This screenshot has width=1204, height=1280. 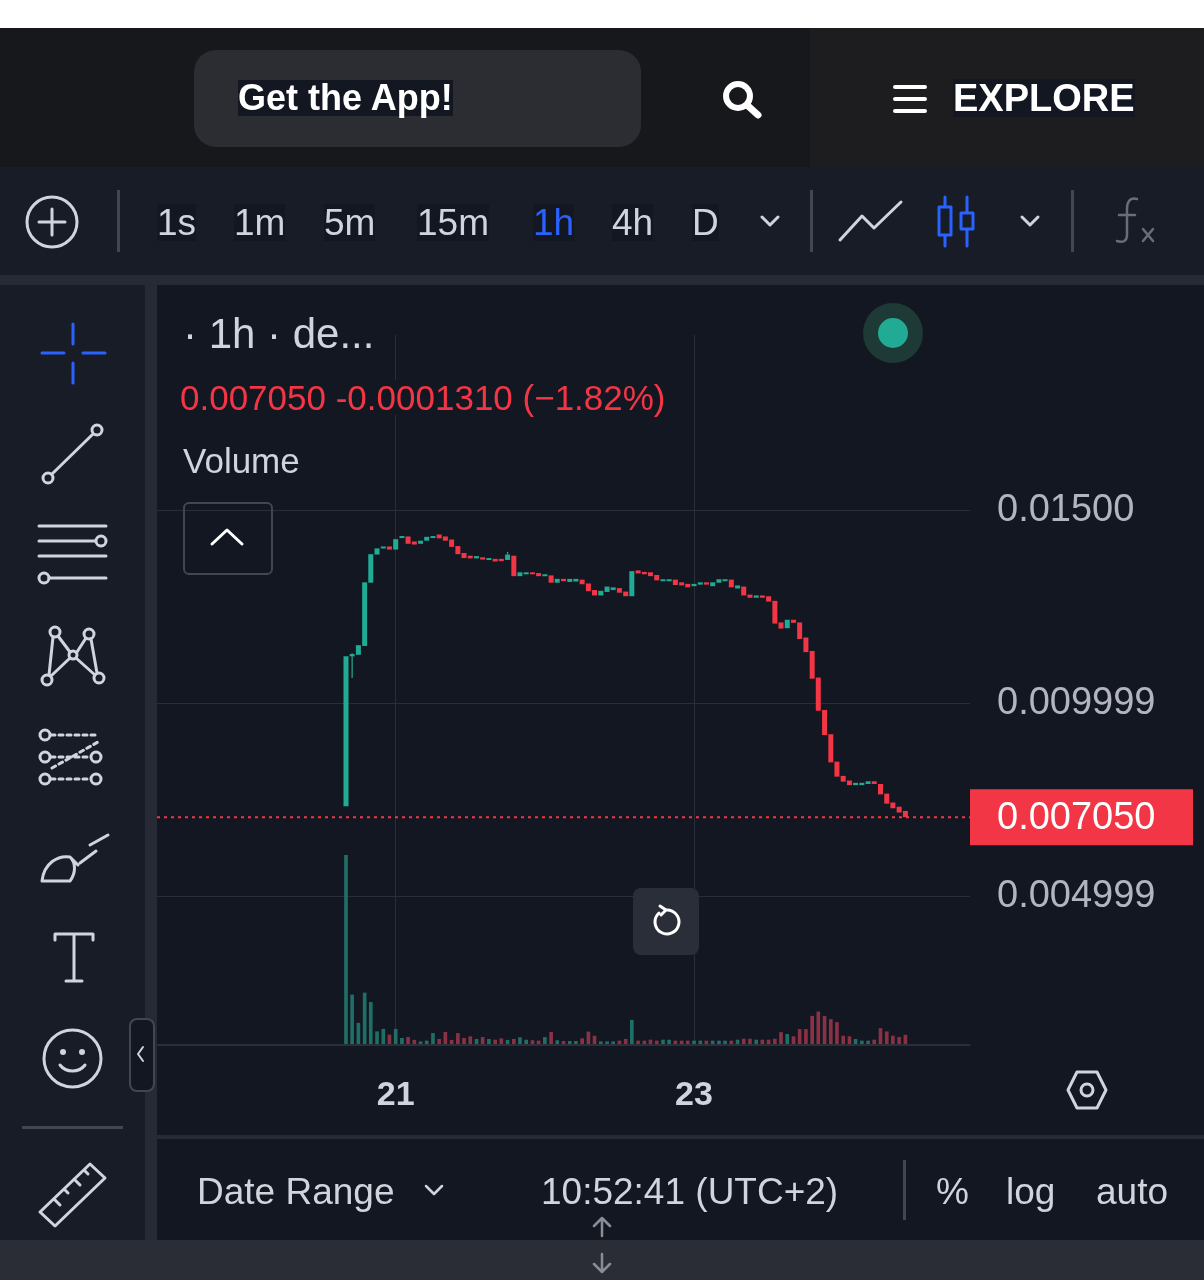 What do you see at coordinates (260, 222) in the screenshot?
I see `text: 1m` at bounding box center [260, 222].